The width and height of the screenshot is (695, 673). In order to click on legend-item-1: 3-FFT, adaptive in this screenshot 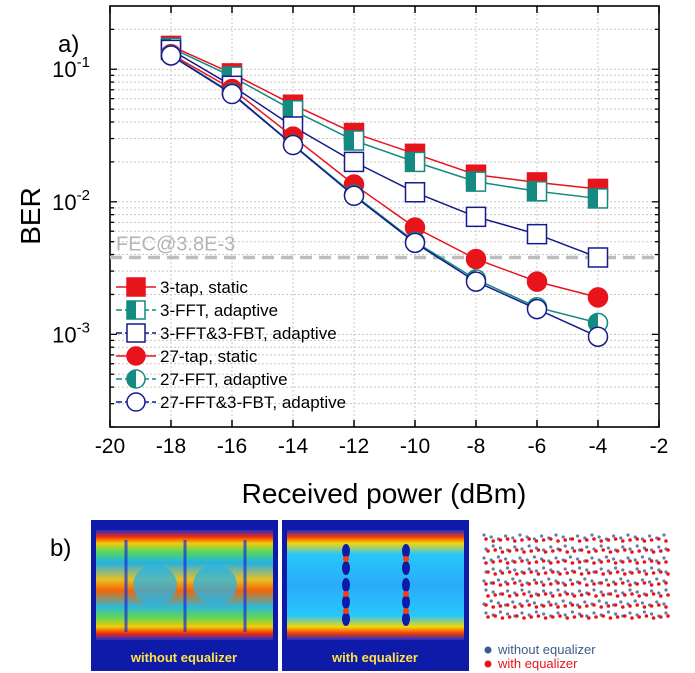, I will do `click(197, 310)`.